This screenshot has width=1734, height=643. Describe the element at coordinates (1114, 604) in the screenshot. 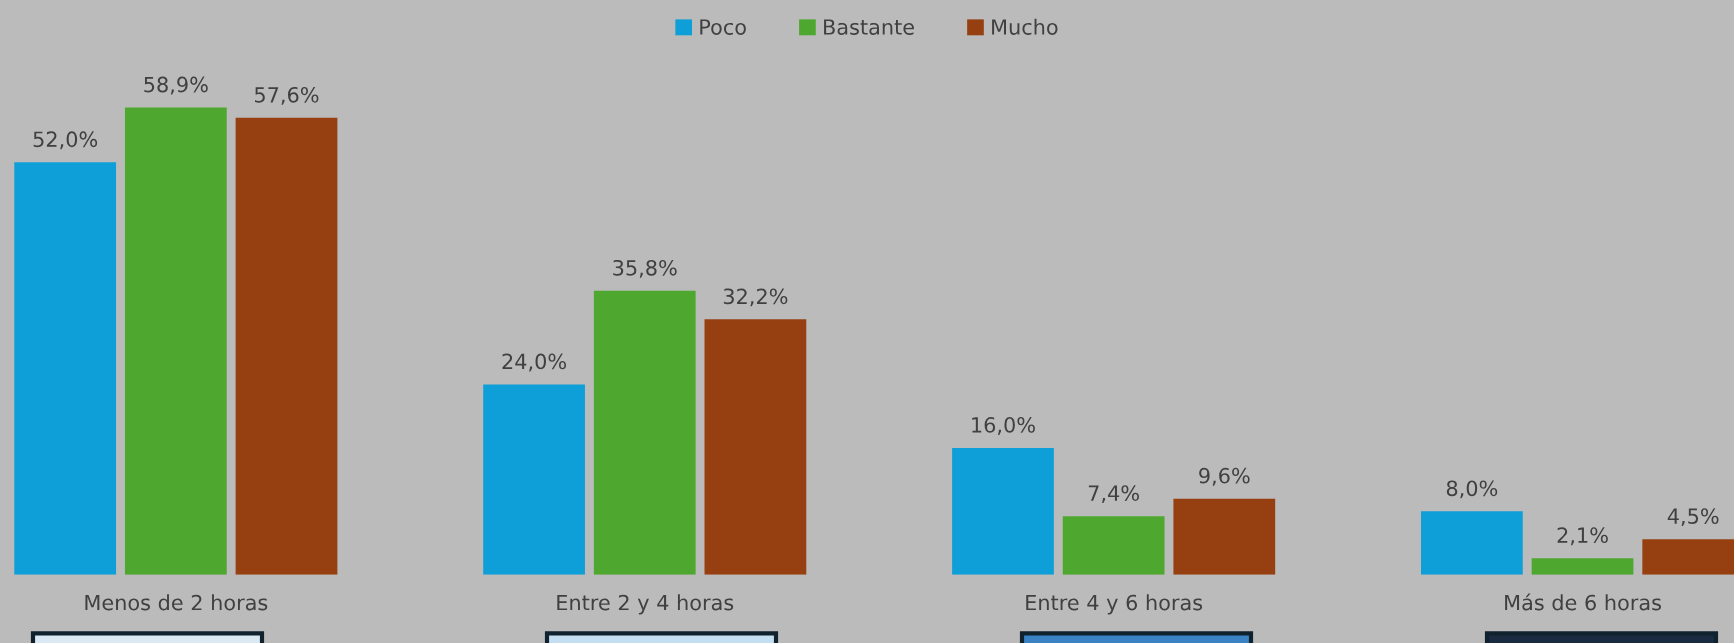

I see `x-tick-label: Entre 4 y 6 horas` at that location.